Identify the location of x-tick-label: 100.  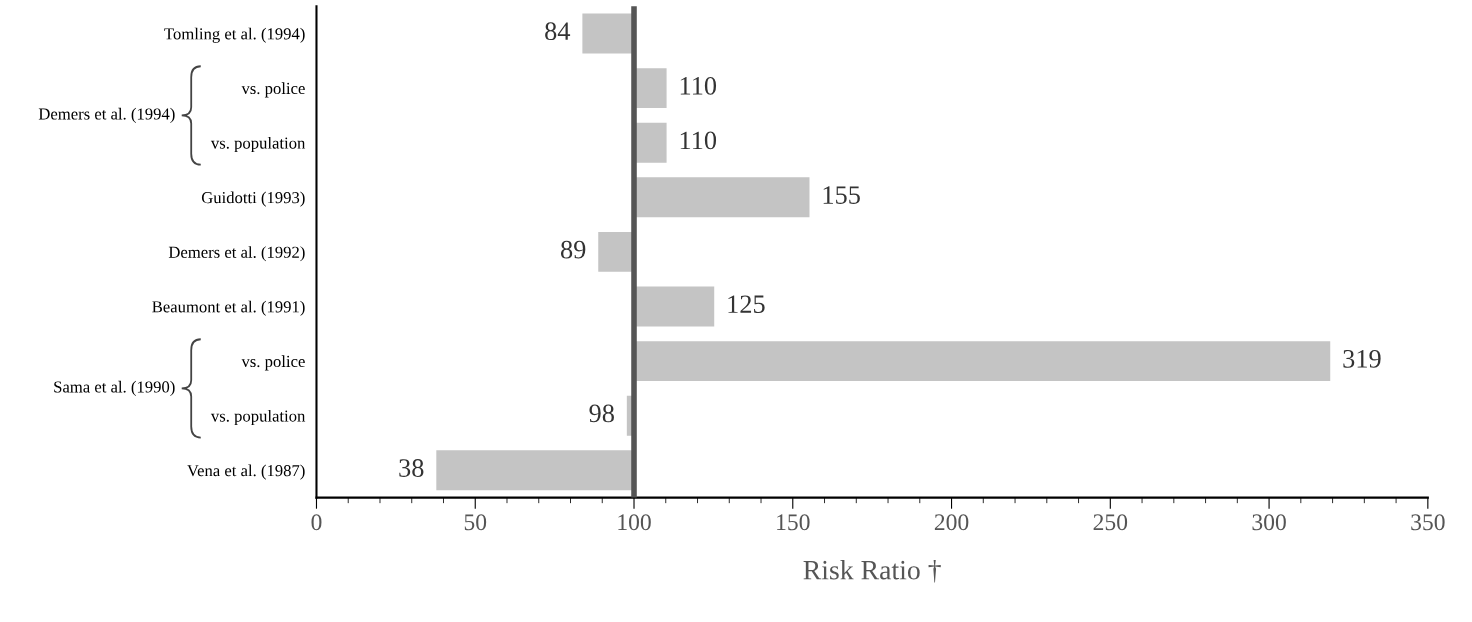
(634, 522).